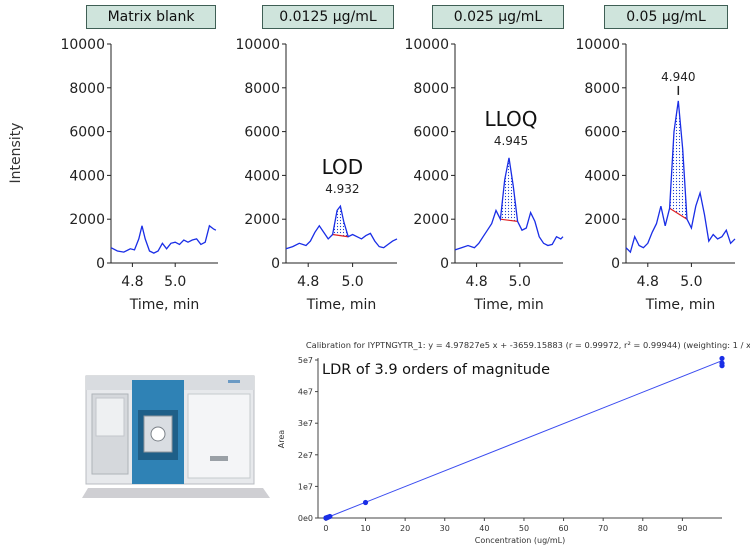 The width and height of the screenshot is (750, 558). I want to click on cal-x-tick-label: 80, so click(643, 528).